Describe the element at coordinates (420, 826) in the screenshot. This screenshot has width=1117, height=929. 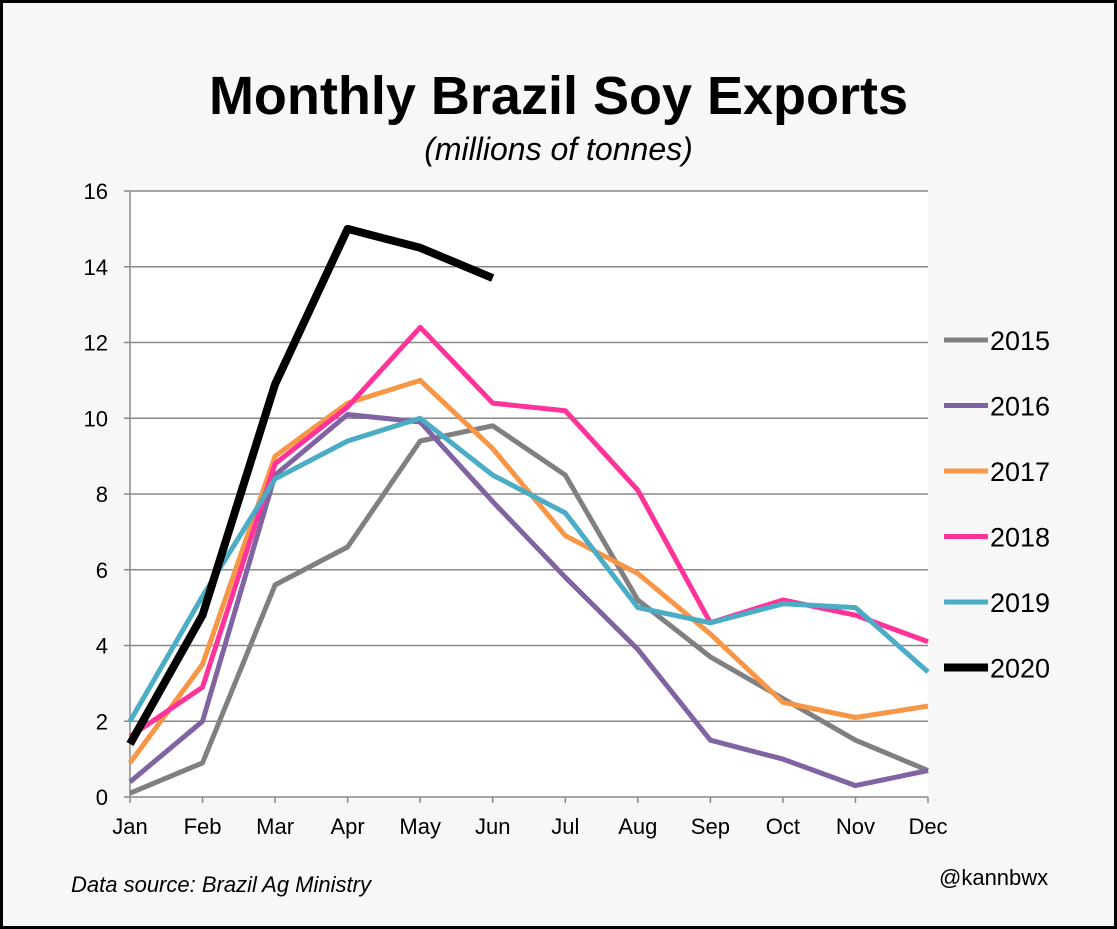
I see `x-tick-label: May` at that location.